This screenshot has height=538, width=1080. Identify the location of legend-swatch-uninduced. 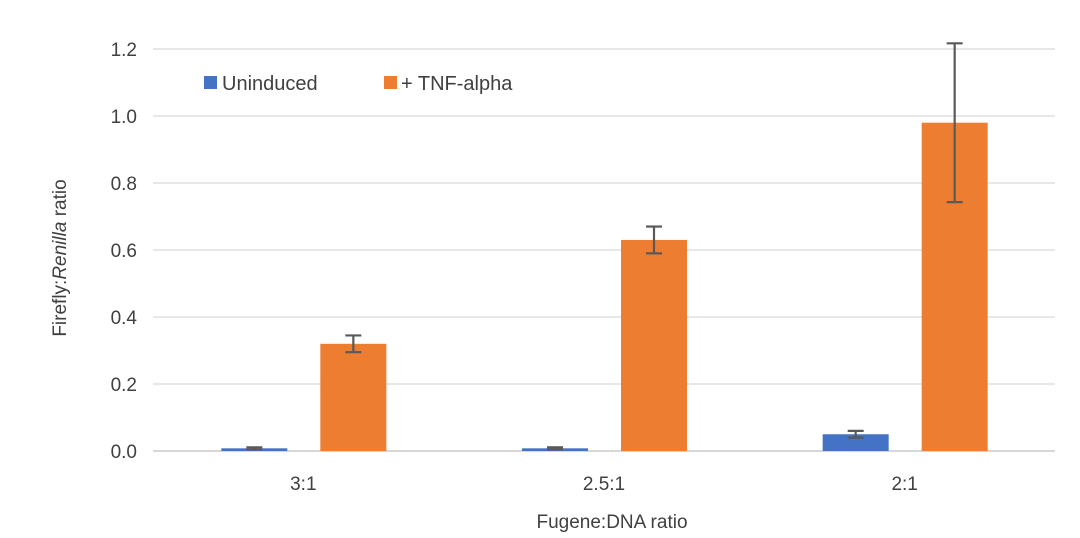
(210, 82).